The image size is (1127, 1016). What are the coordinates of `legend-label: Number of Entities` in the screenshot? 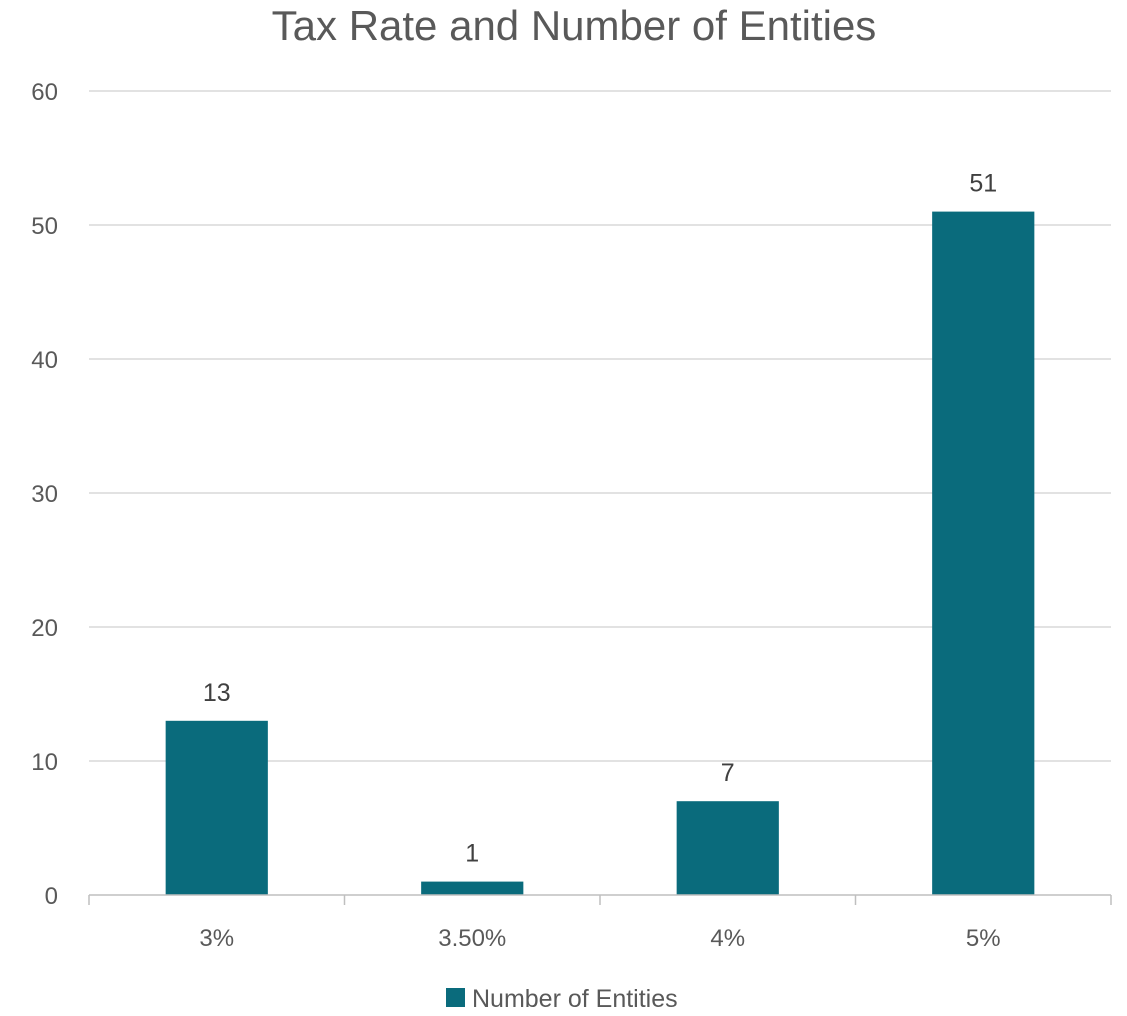 It's located at (575, 999).